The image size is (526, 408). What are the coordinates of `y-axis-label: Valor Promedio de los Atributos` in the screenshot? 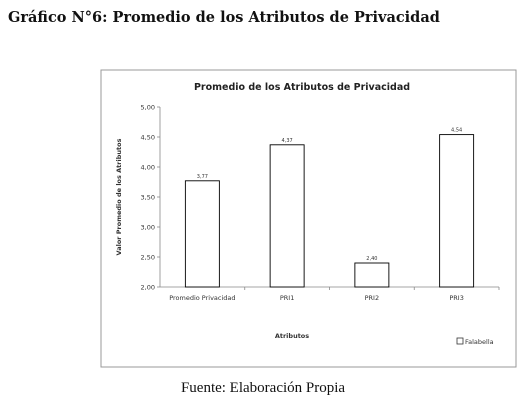 It's located at (119, 196).